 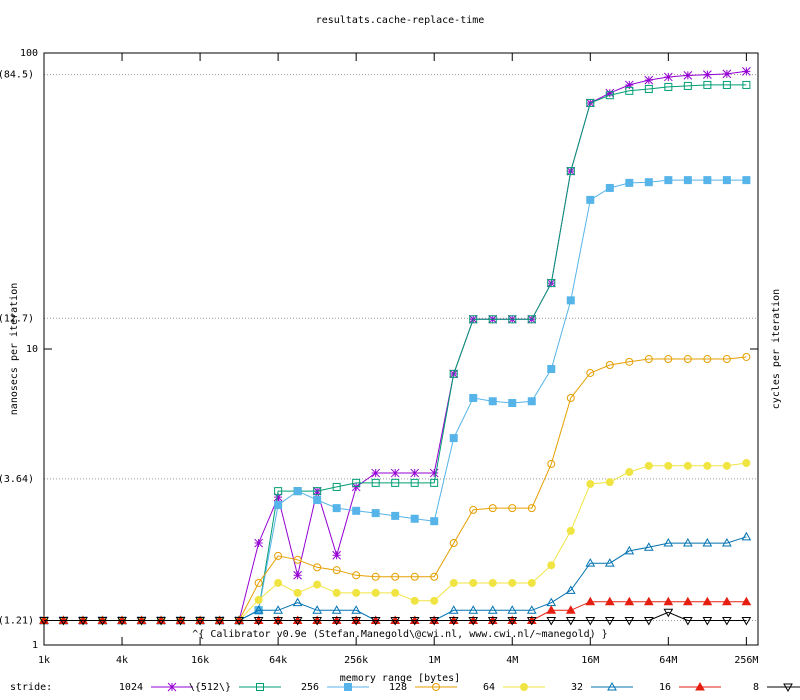 I want to click on legend-label: 1024, so click(x=131, y=687).